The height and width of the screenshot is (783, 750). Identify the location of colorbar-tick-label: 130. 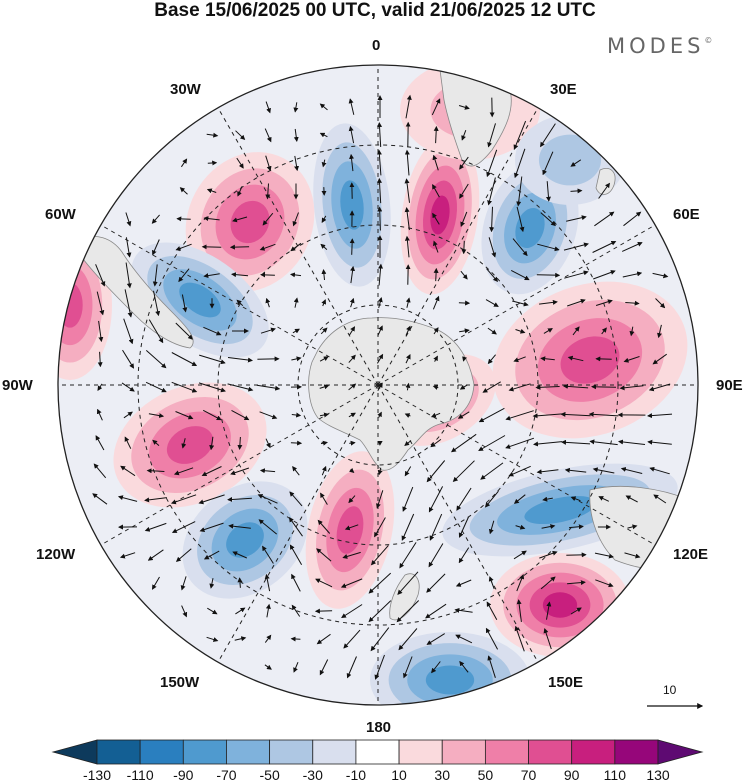
(658, 775).